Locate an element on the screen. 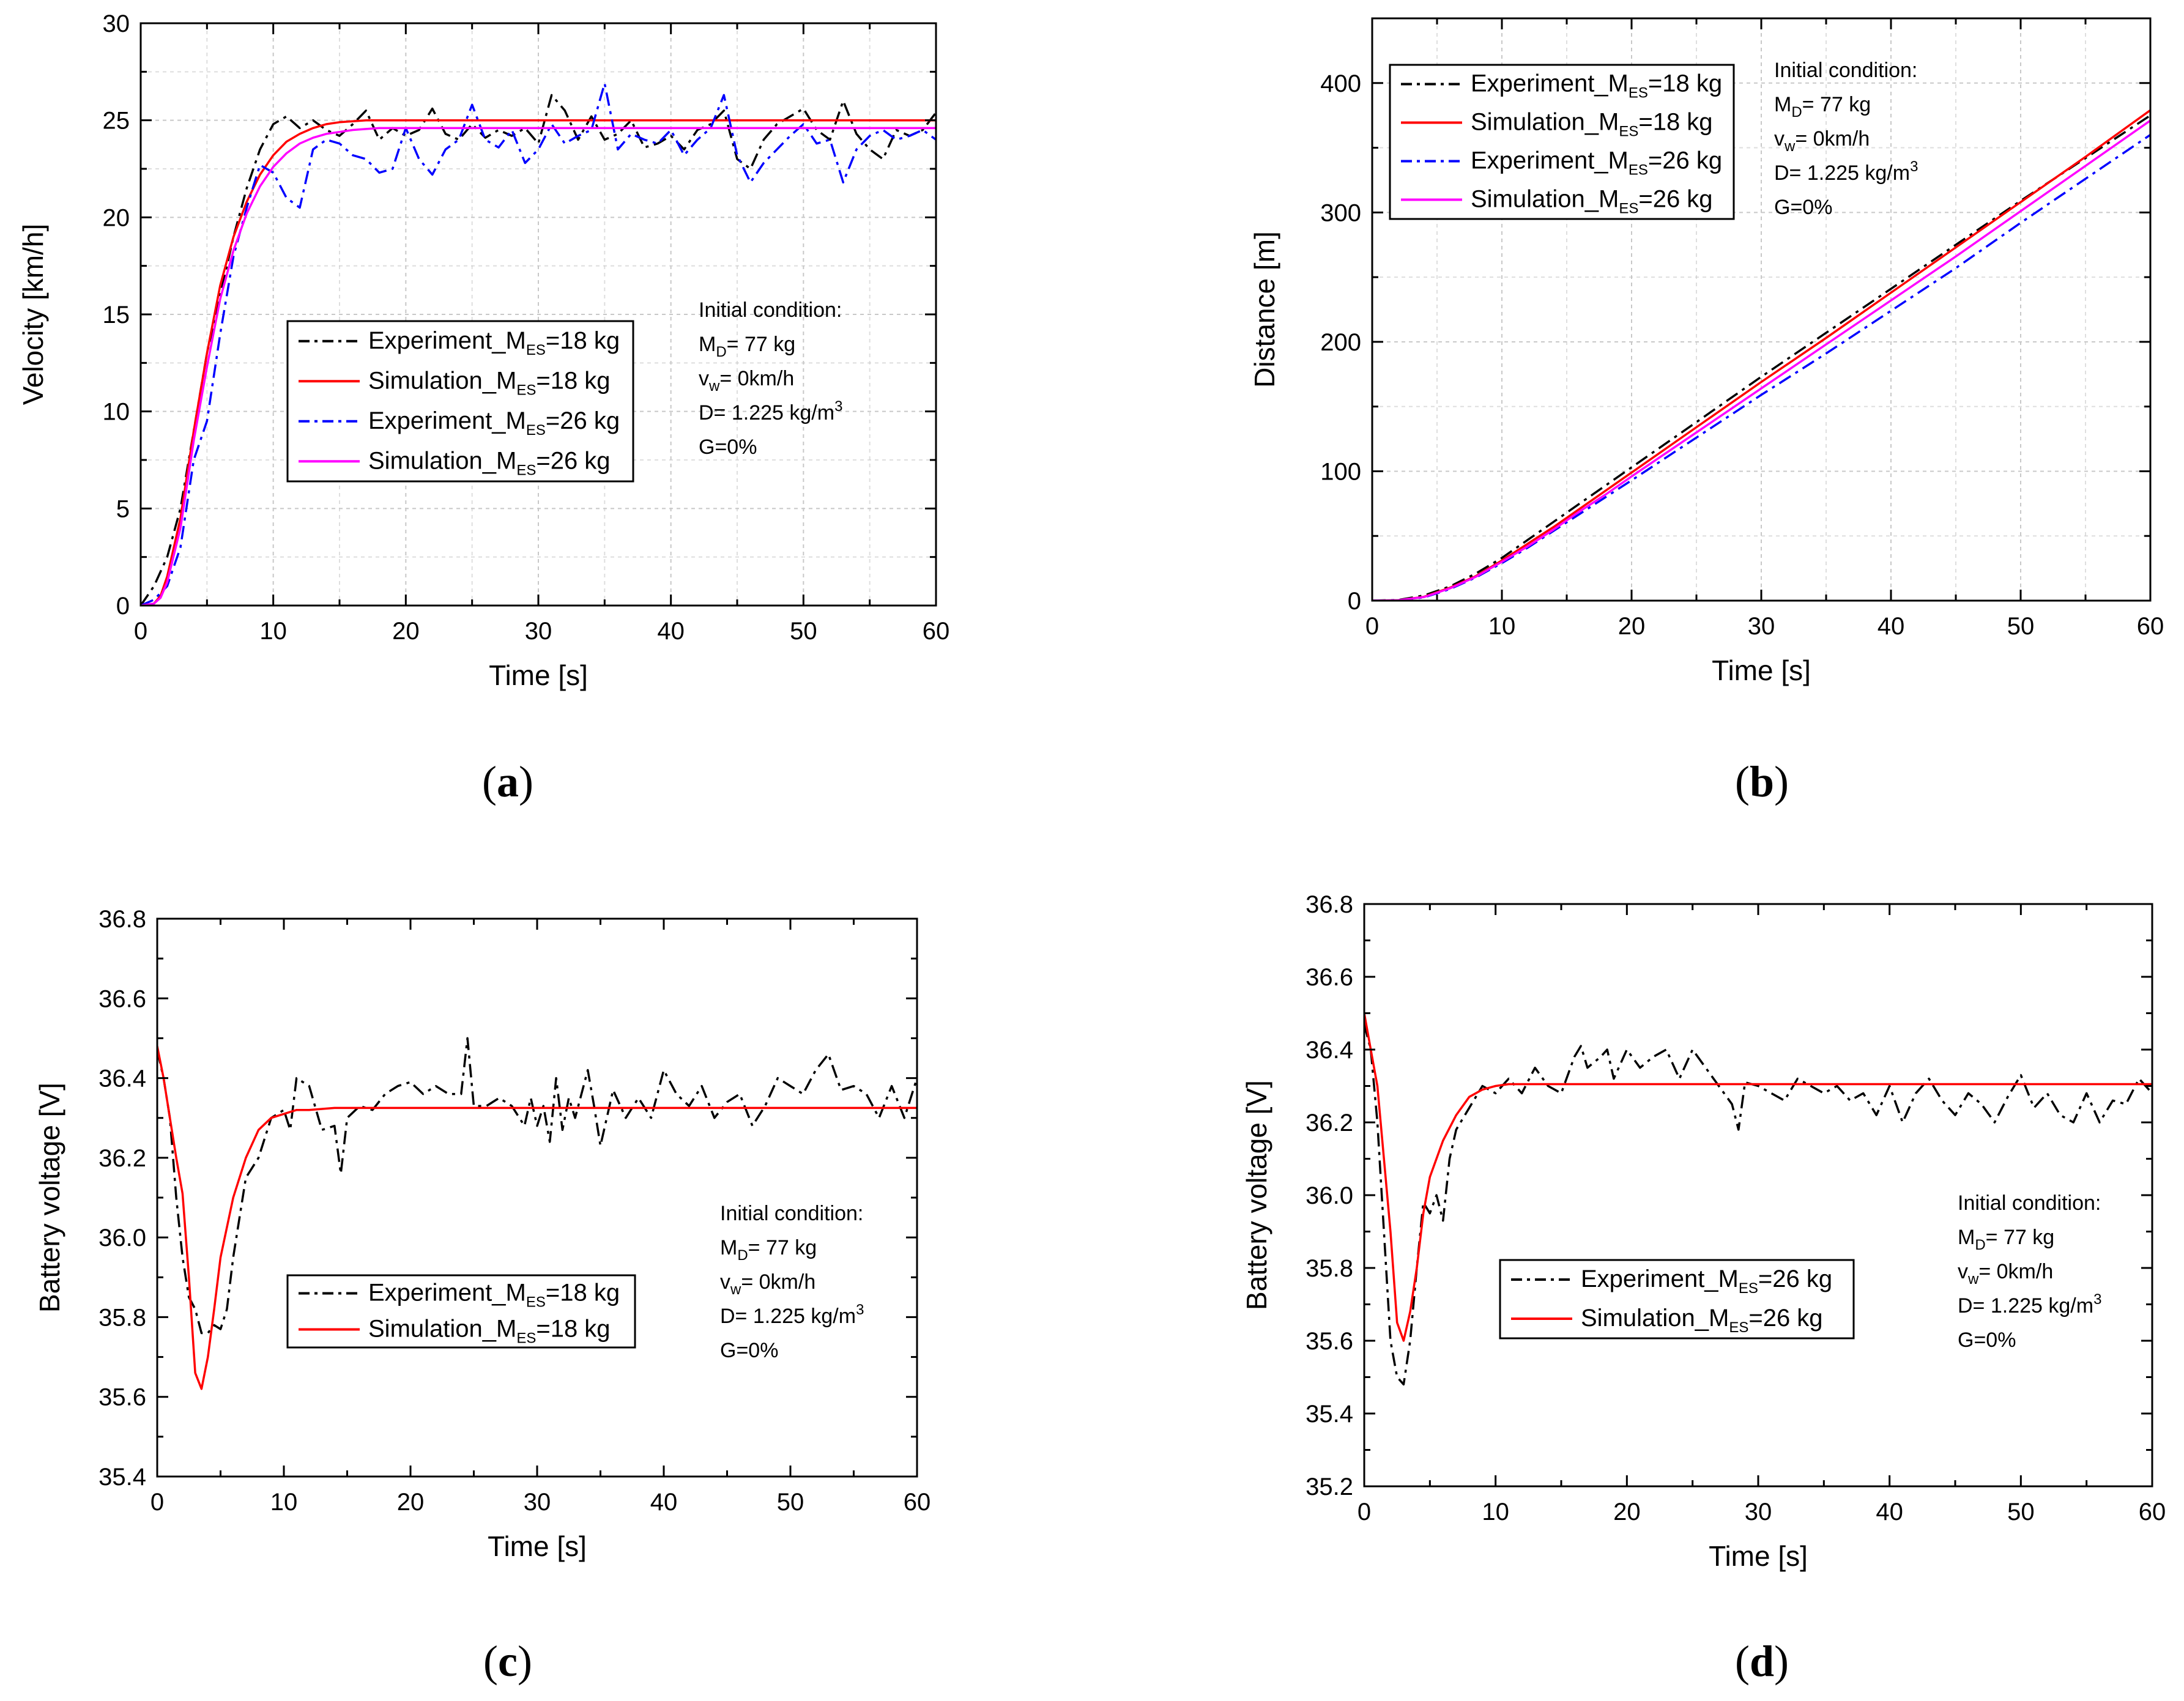  grid is located at coordinates (1761, 309).